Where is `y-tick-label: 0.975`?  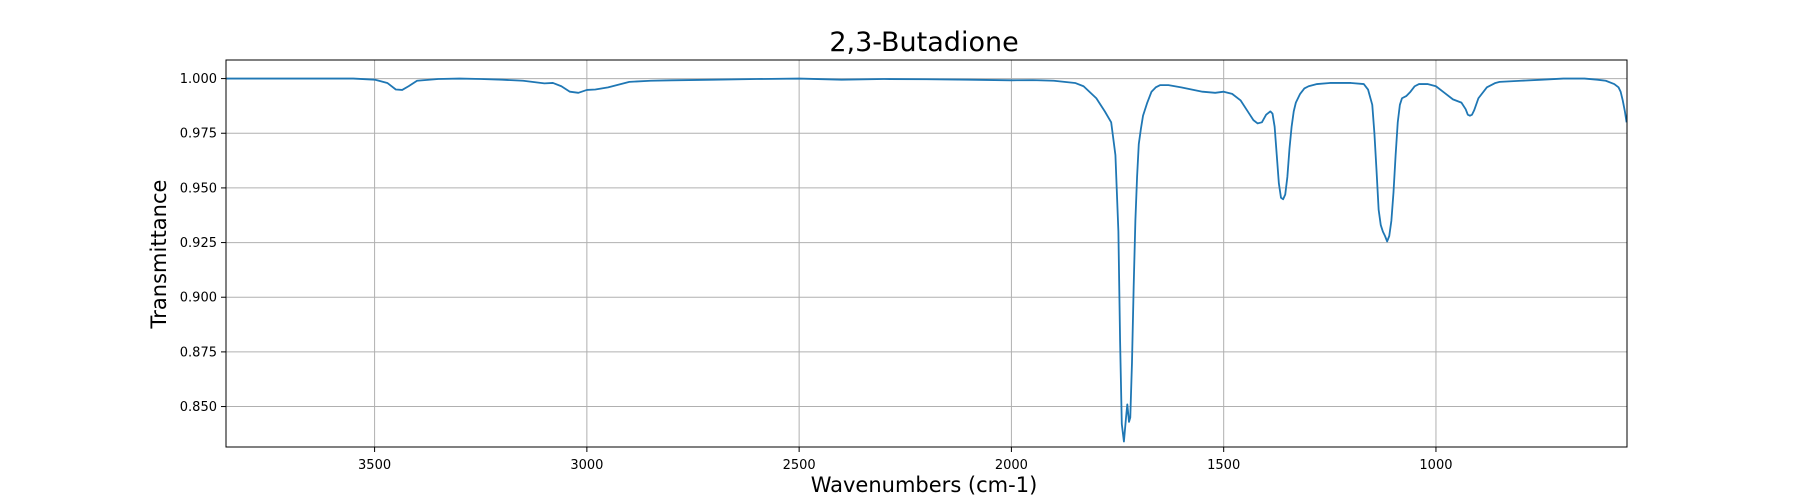 y-tick-label: 0.975 is located at coordinates (198, 134).